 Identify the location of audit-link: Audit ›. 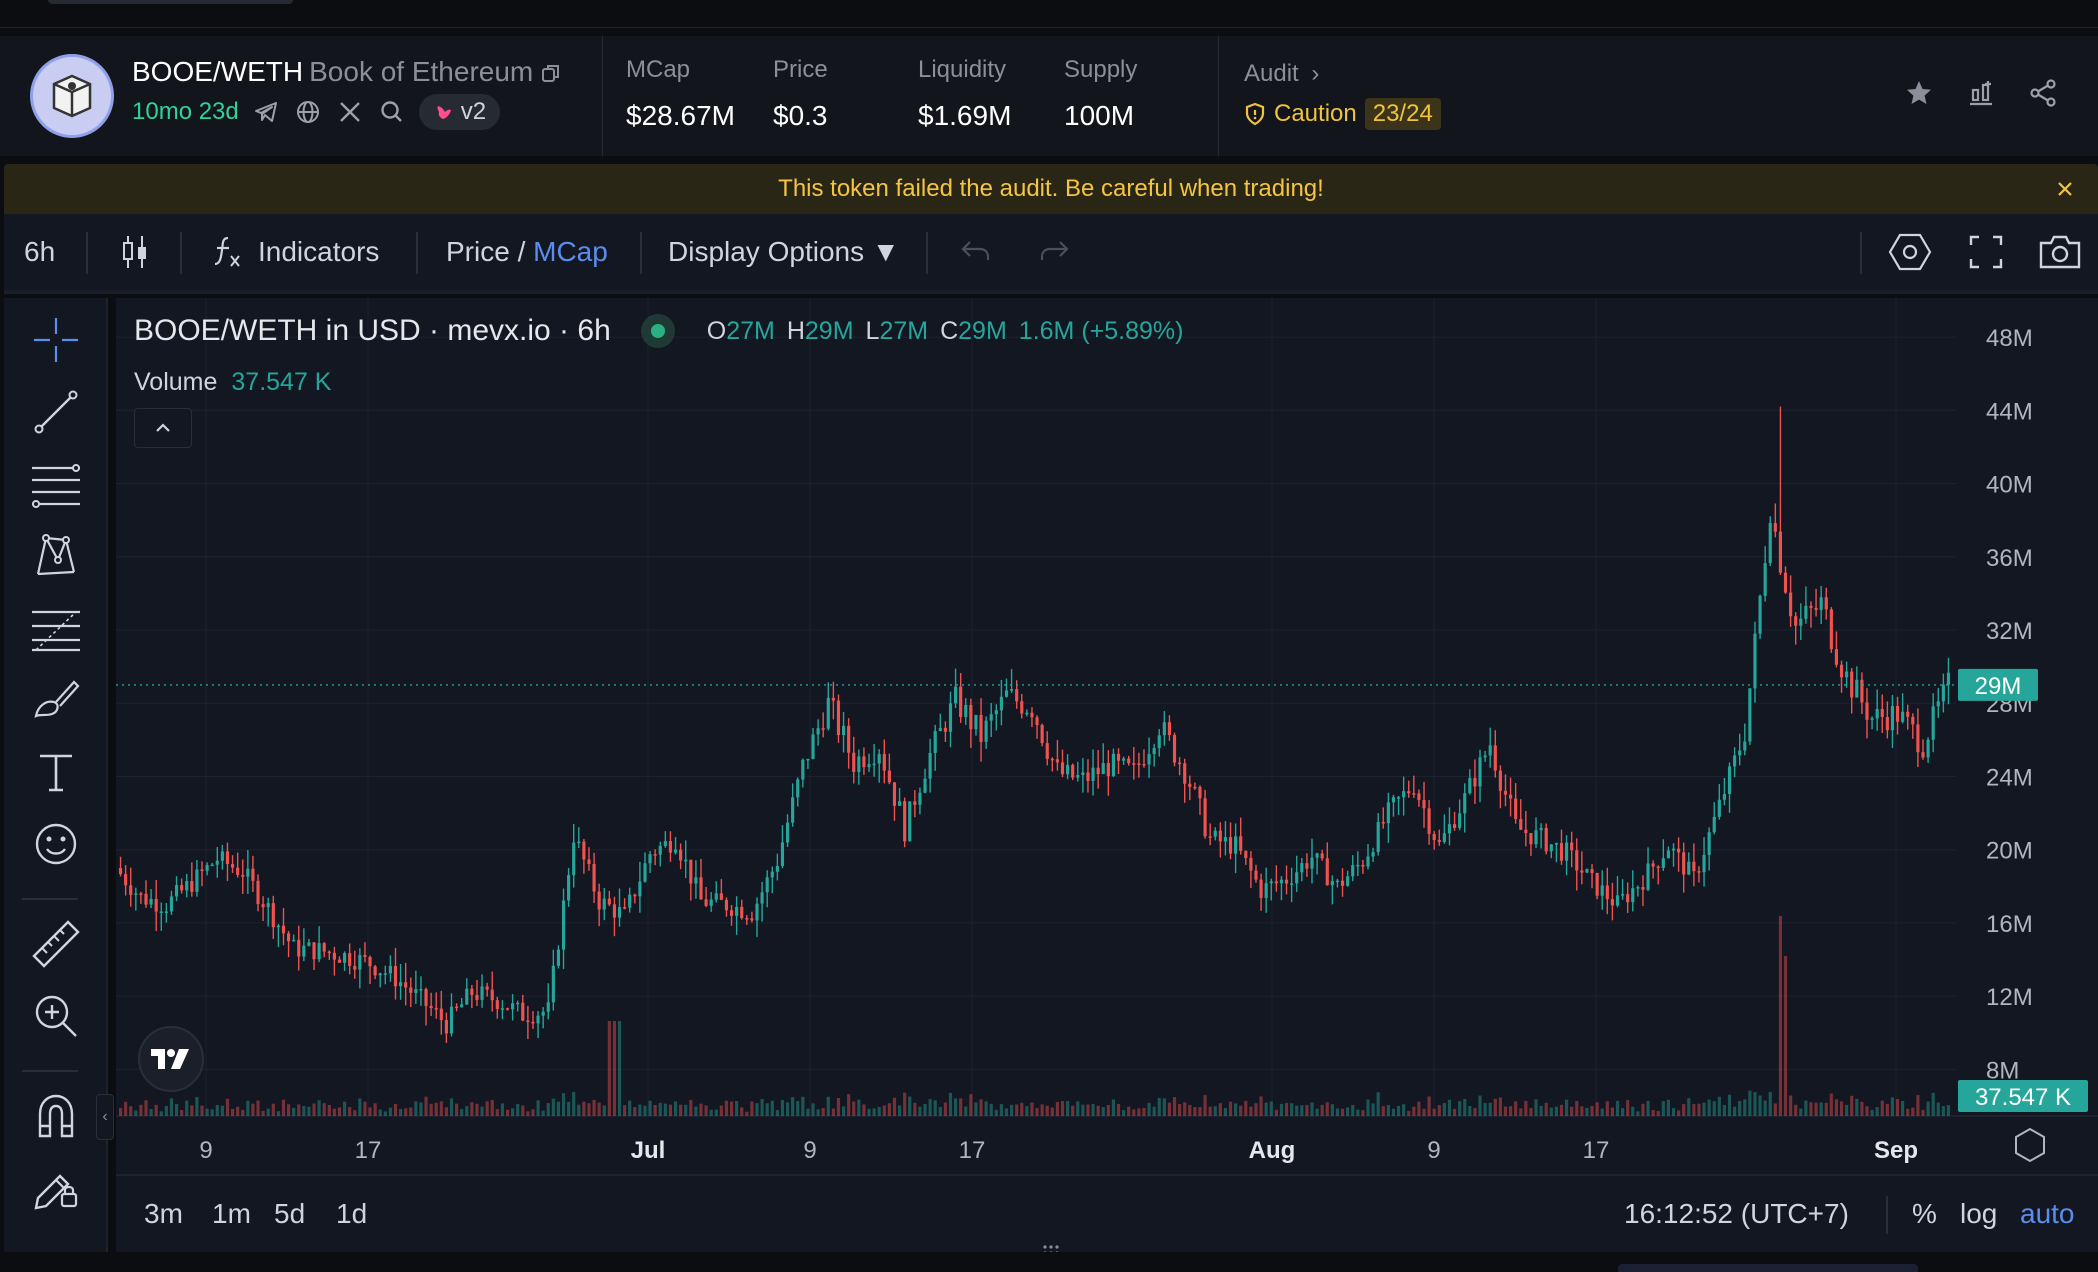
(1281, 74).